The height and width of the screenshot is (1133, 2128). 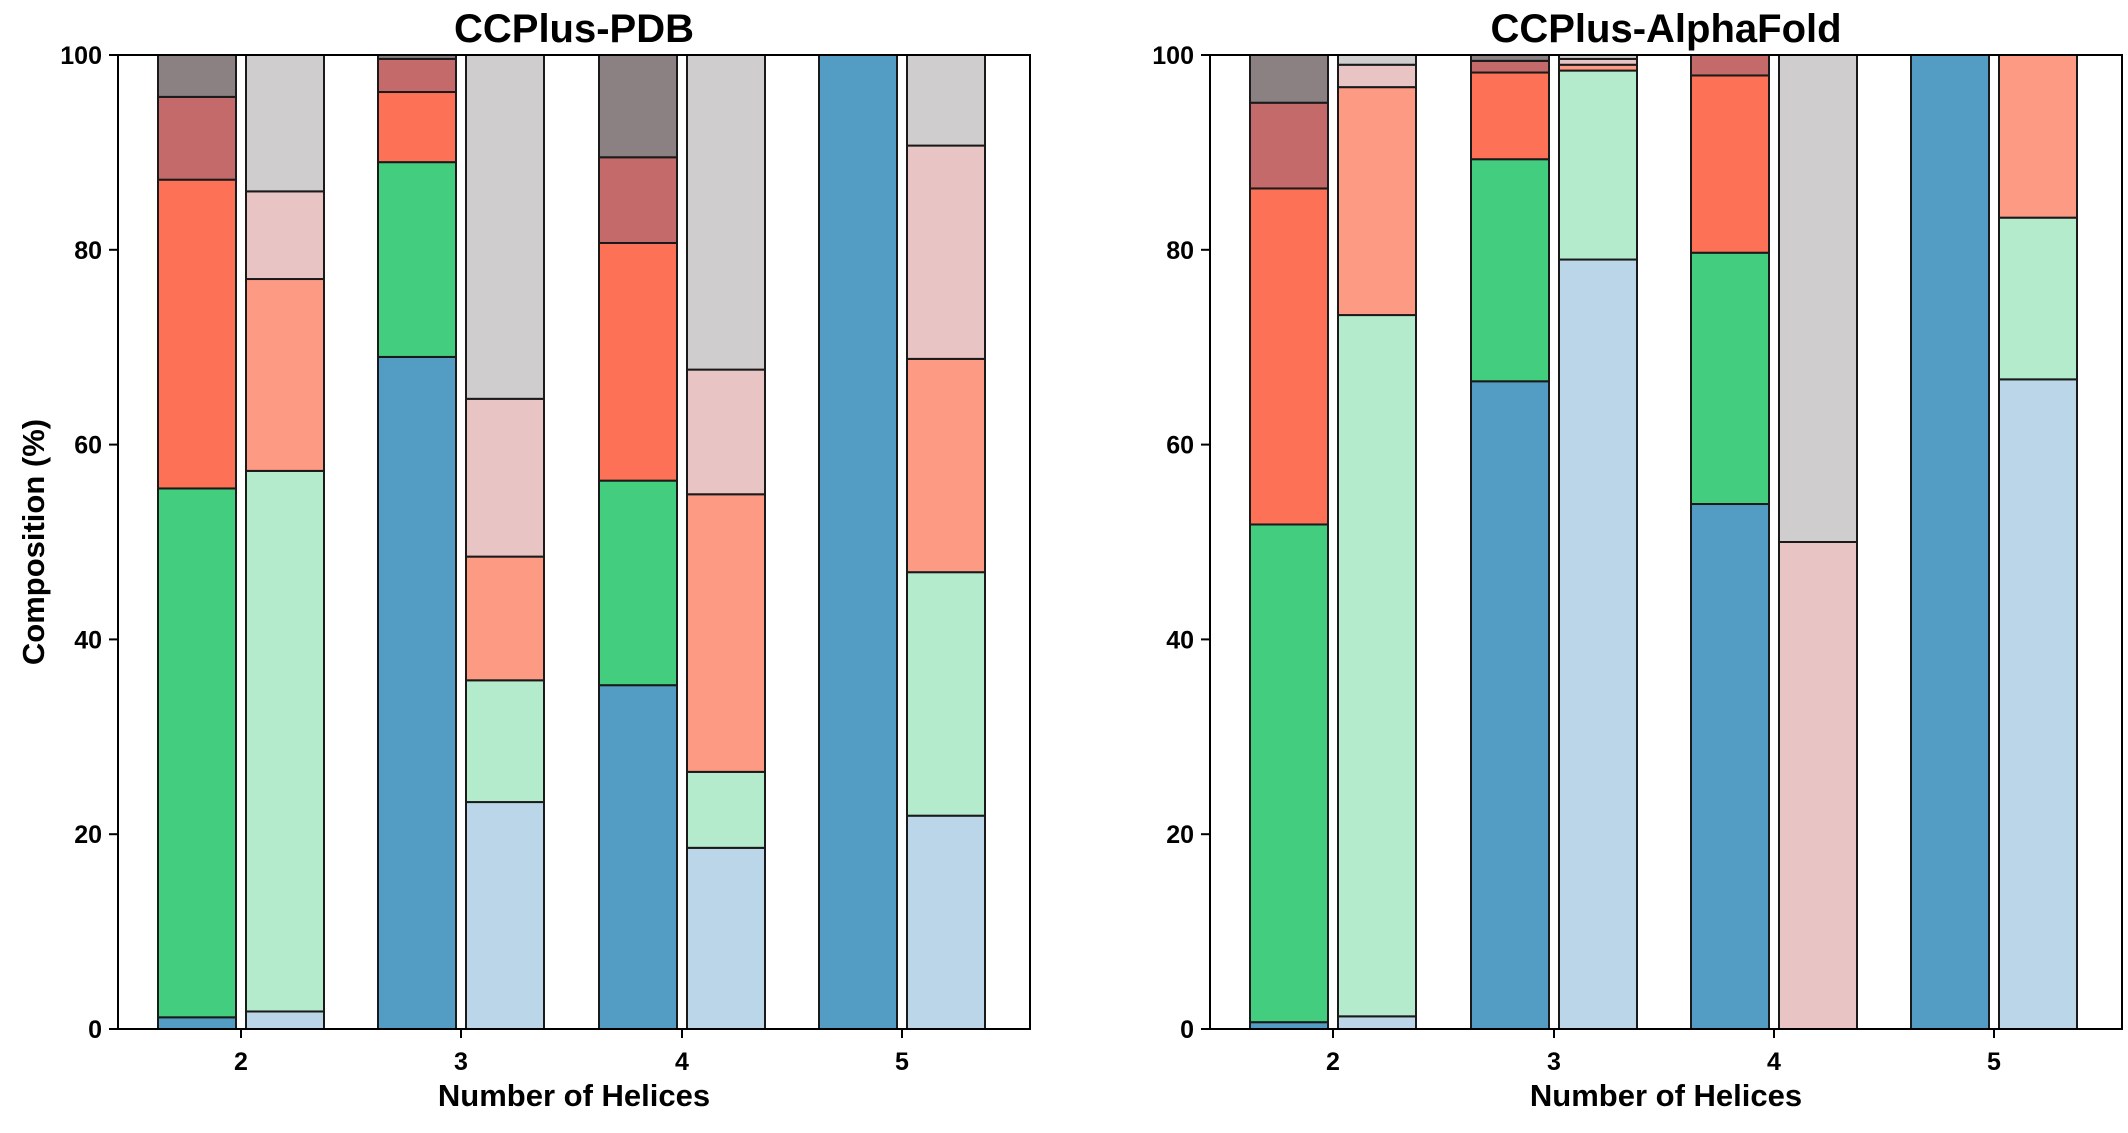 I want to click on chart-title: CCPlus-PDB, so click(x=574, y=29).